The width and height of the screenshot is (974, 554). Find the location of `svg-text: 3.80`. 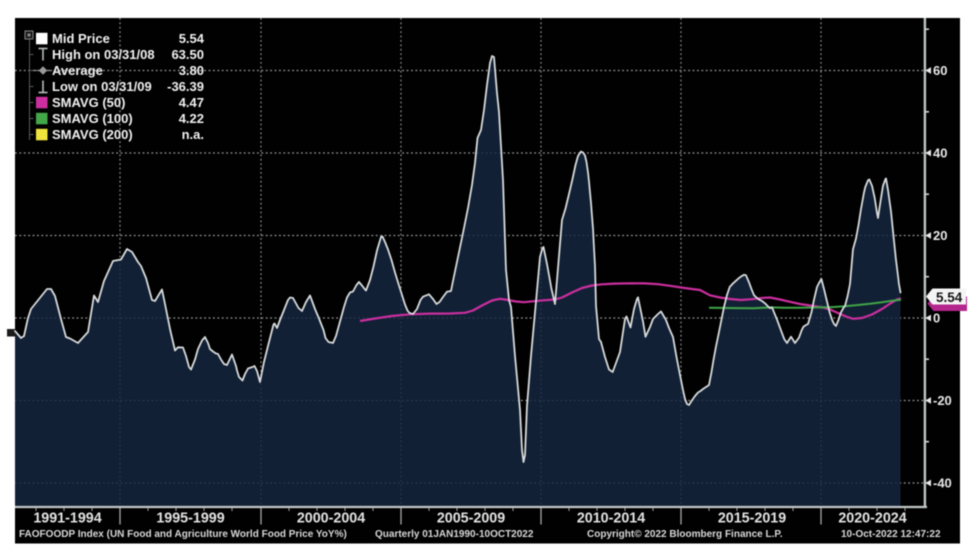

svg-text: 3.80 is located at coordinates (191, 70).